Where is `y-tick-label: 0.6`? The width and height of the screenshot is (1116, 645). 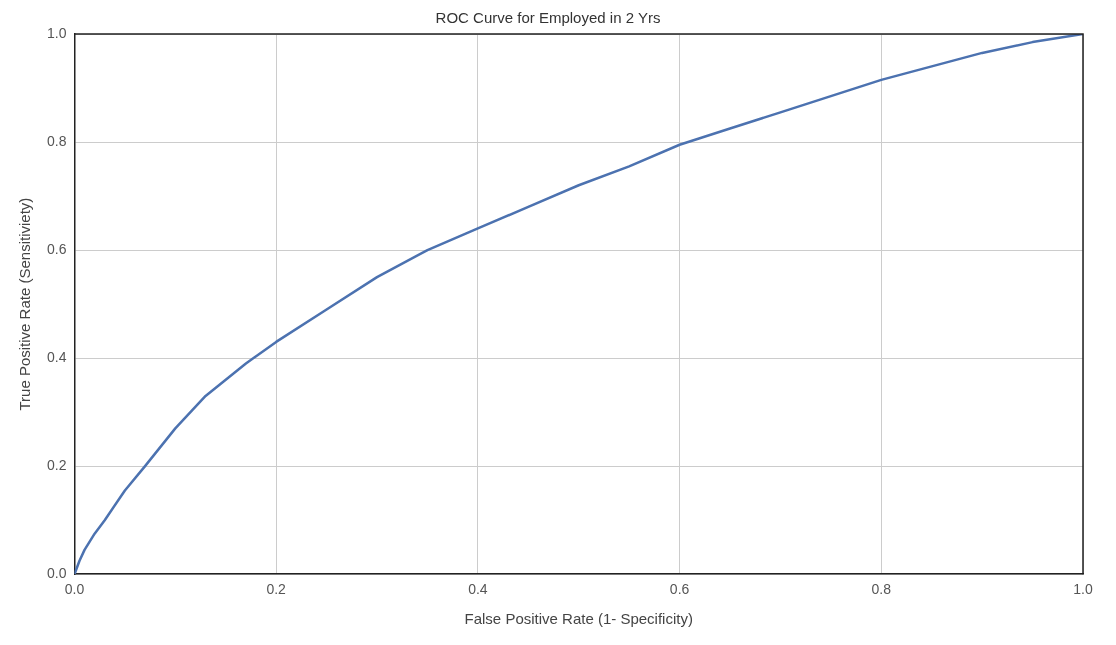 y-tick-label: 0.6 is located at coordinates (56, 248).